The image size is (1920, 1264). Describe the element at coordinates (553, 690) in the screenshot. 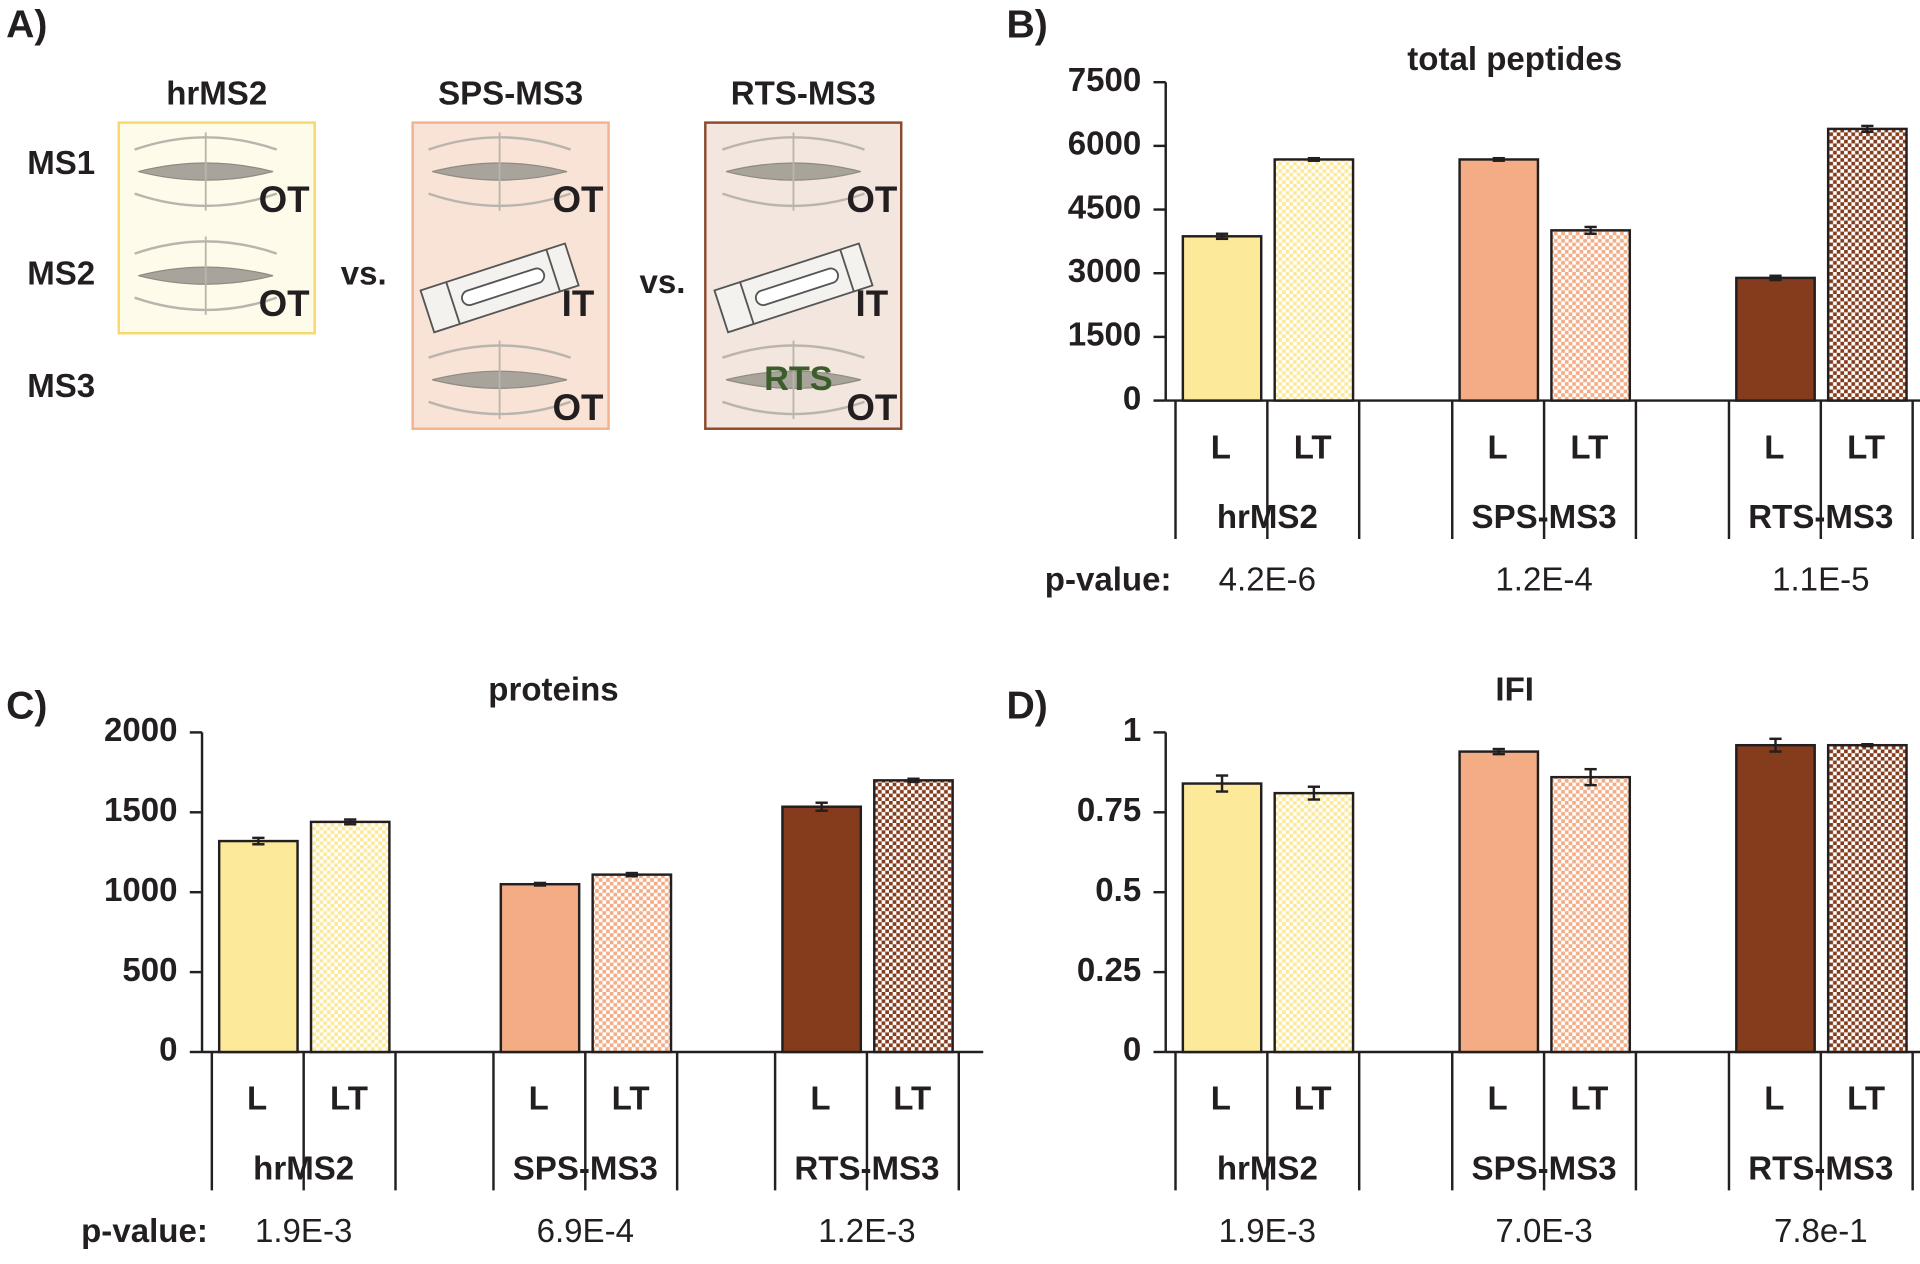

I see `chart-title: proteins` at that location.